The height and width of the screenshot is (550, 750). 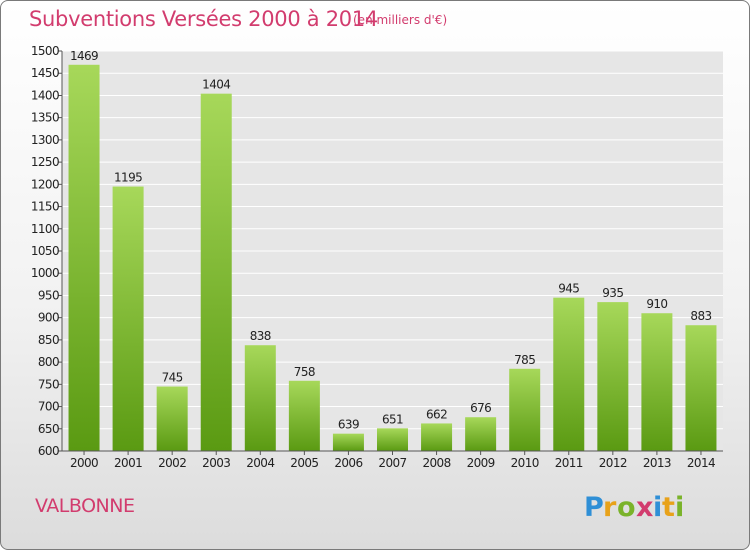 What do you see at coordinates (700, 316) in the screenshot?
I see `data-label: 883` at bounding box center [700, 316].